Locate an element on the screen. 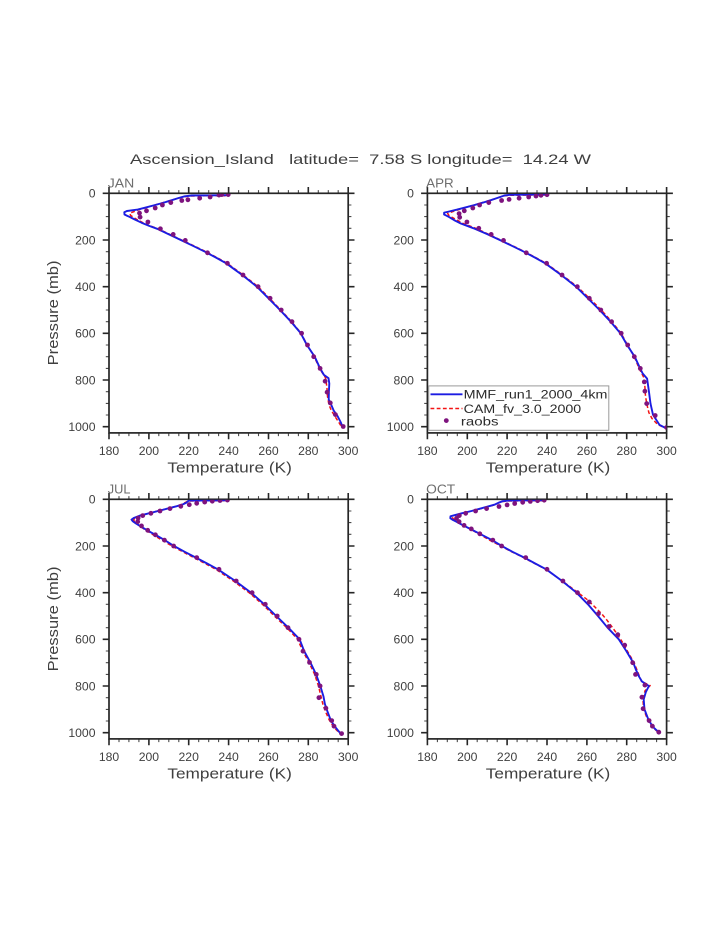 The image size is (723, 935). svg-text: APR is located at coordinates (440, 183).